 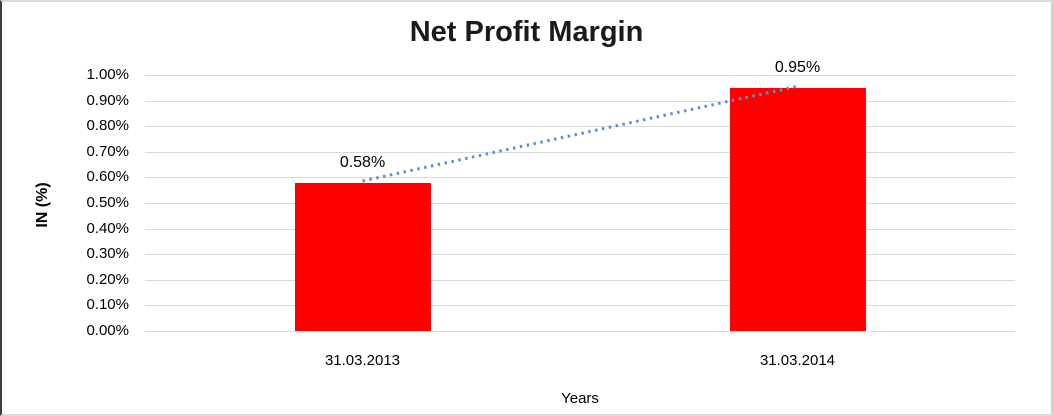 What do you see at coordinates (797, 209) in the screenshot?
I see `bar-31.03.2014` at bounding box center [797, 209].